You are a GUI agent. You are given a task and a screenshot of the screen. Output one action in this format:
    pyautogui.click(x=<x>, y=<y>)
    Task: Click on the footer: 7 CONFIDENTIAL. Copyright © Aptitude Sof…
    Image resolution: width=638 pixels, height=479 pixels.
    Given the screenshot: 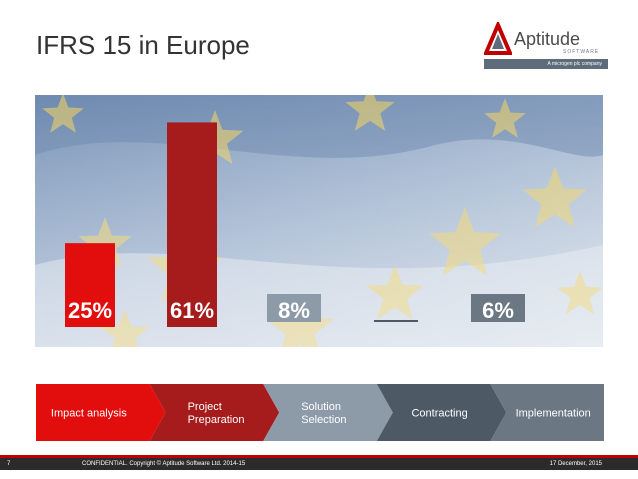 What is the action you would take?
    pyautogui.click(x=319, y=464)
    